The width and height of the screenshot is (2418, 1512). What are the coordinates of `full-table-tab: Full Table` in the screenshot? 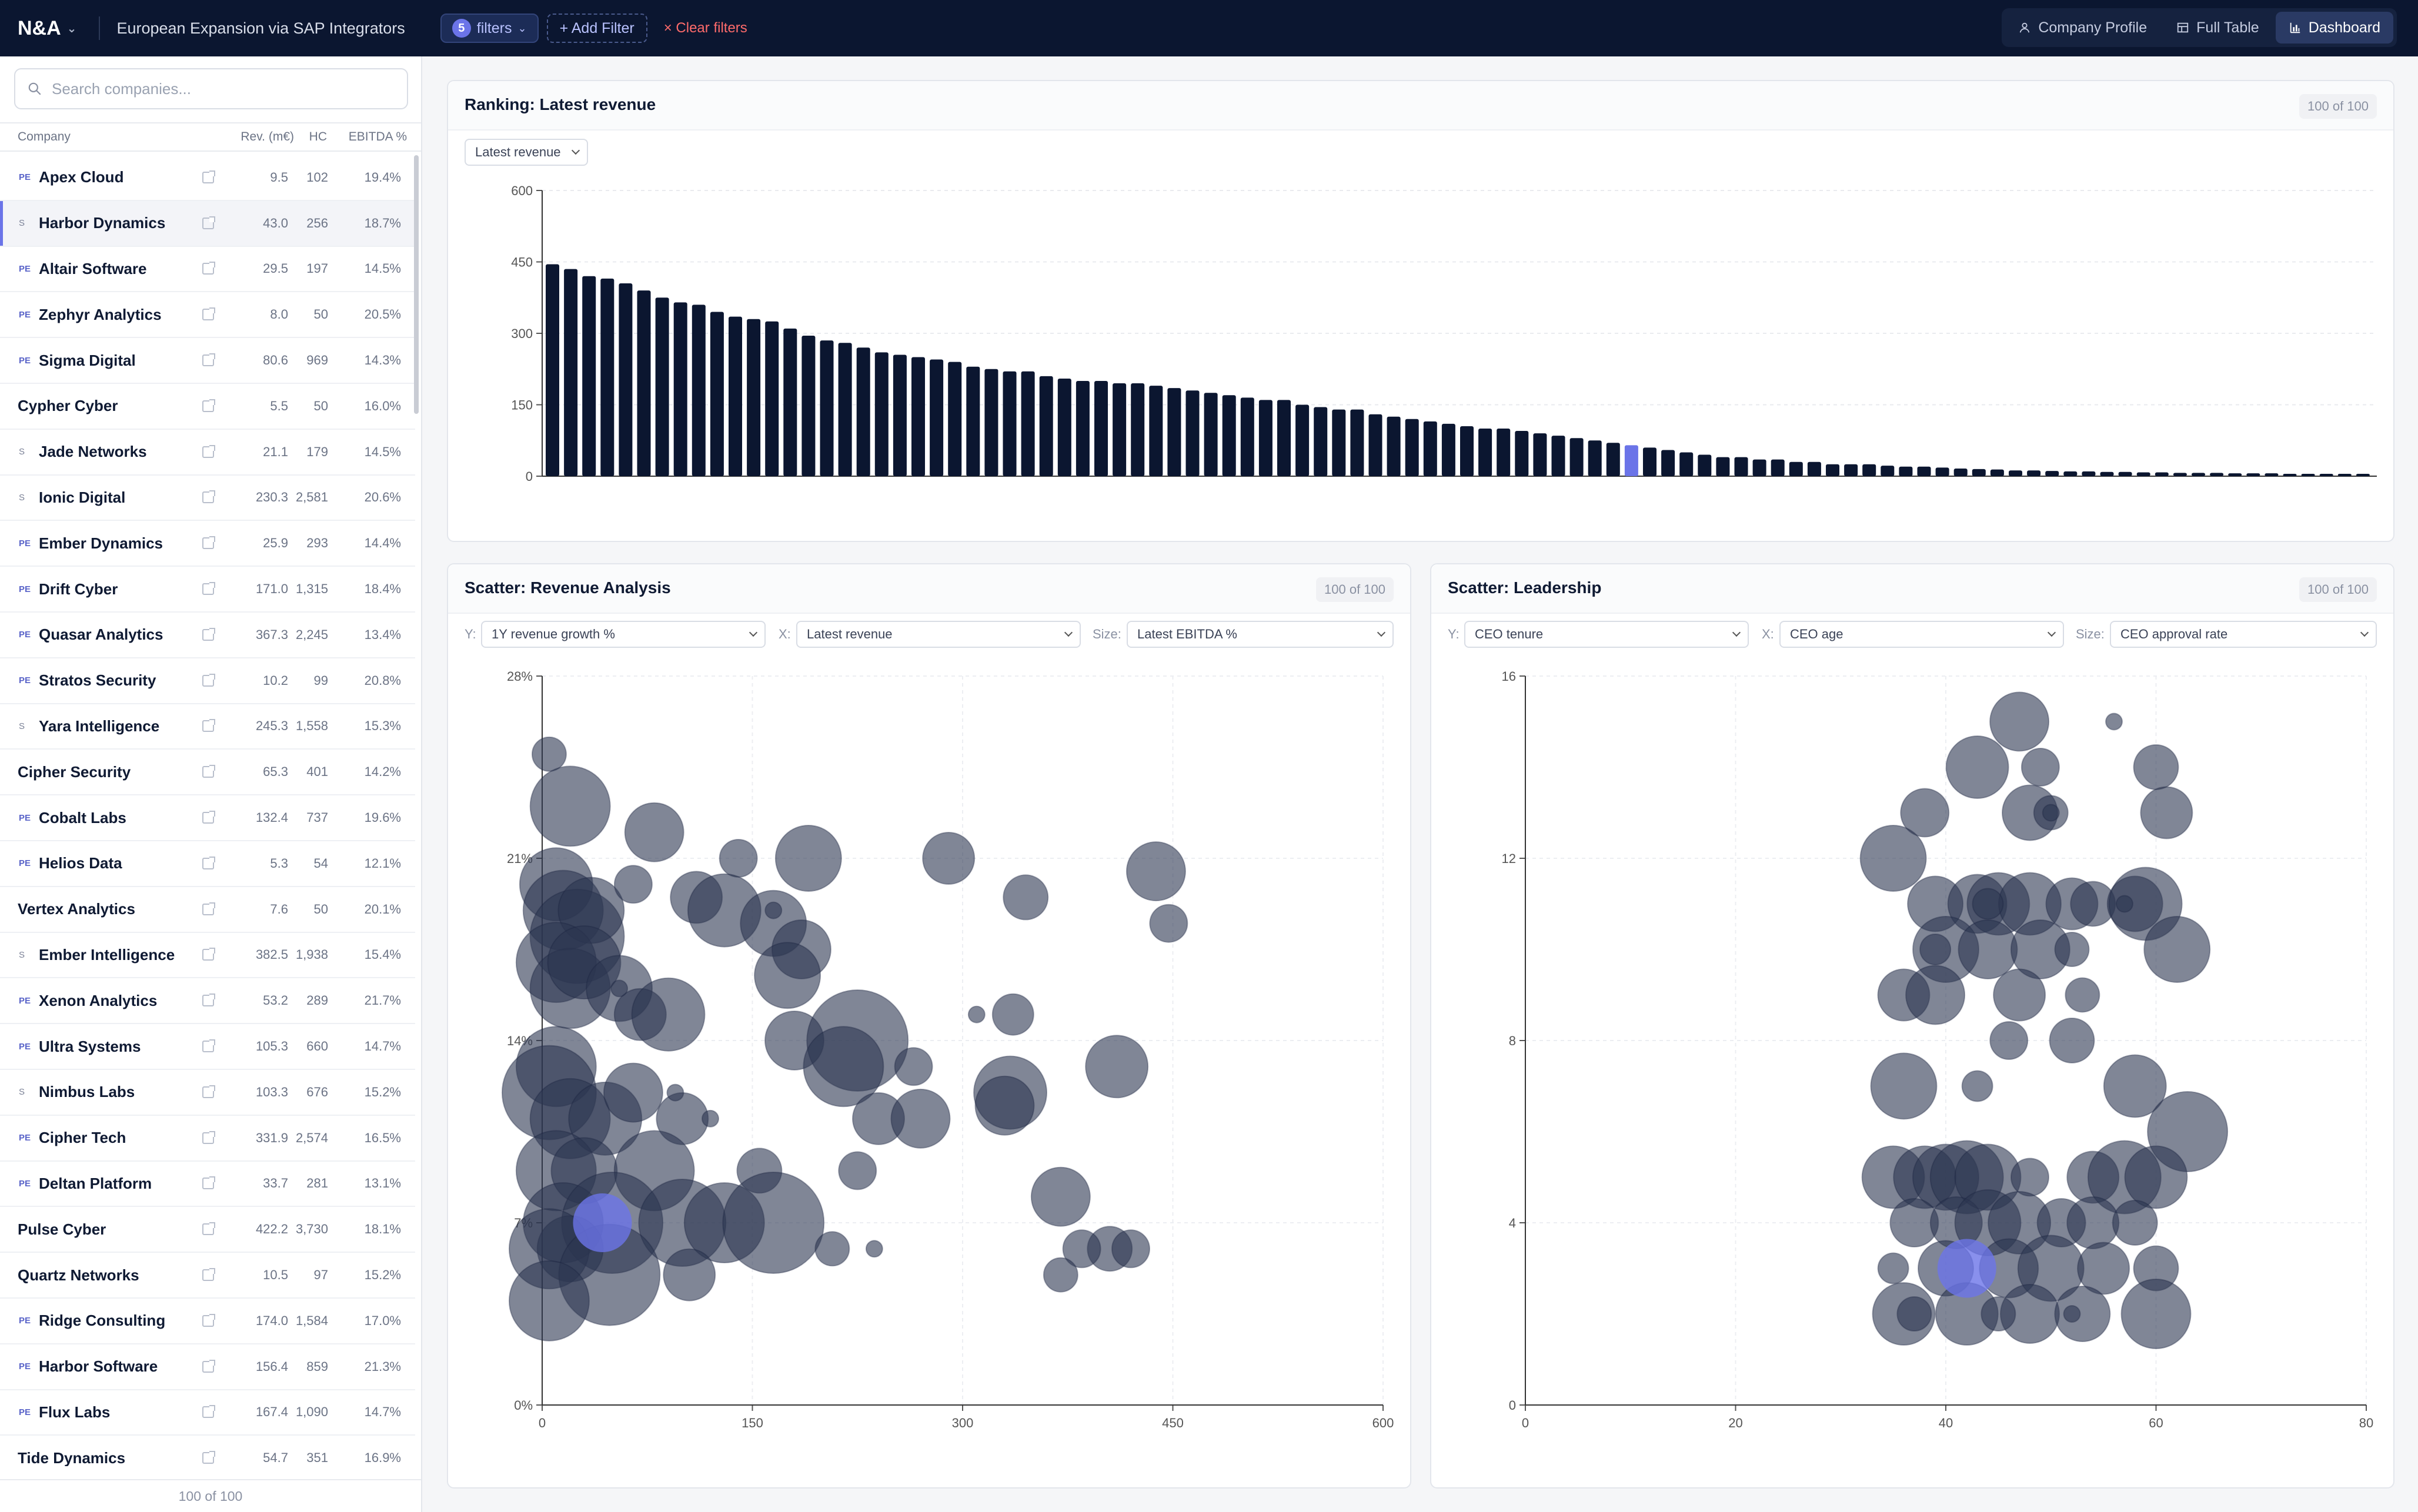 It's located at (2218, 28).